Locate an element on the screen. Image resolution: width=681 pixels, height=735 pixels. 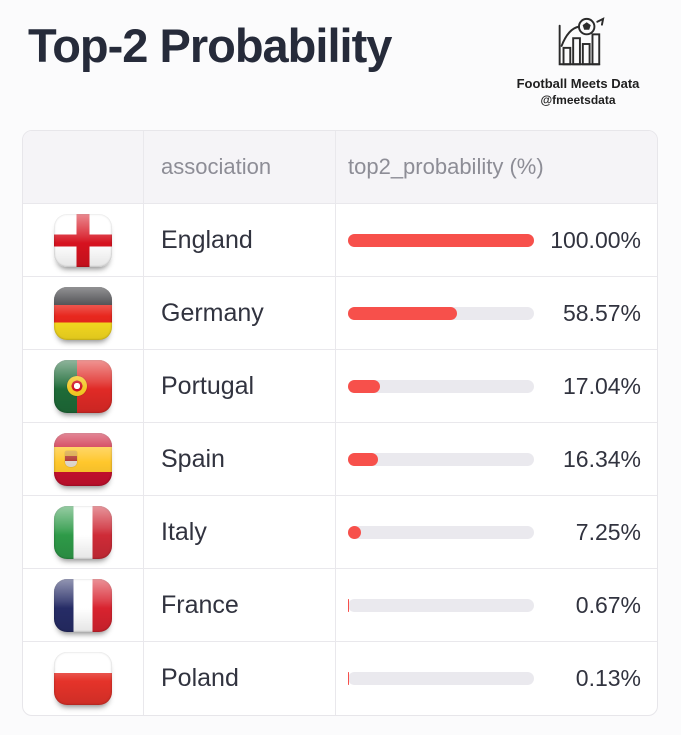
flag-spain-icon is located at coordinates (83, 459).